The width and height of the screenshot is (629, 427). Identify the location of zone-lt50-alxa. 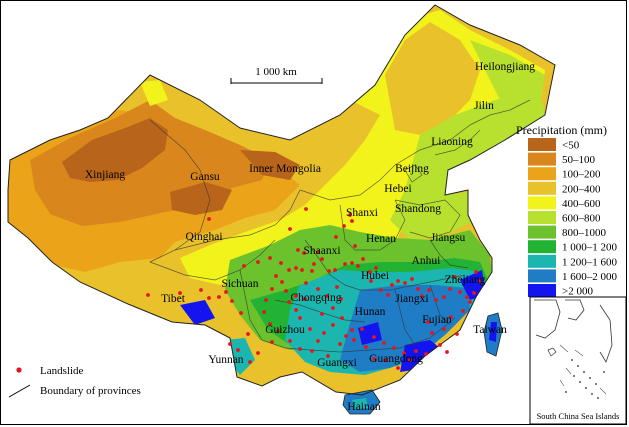
(270, 165).